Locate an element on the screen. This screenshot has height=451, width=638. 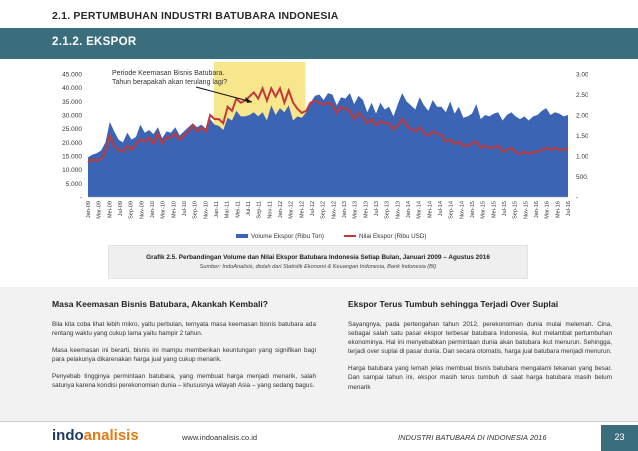
x-axis-tick-label: Mei-09 is located at coordinates (110, 209).